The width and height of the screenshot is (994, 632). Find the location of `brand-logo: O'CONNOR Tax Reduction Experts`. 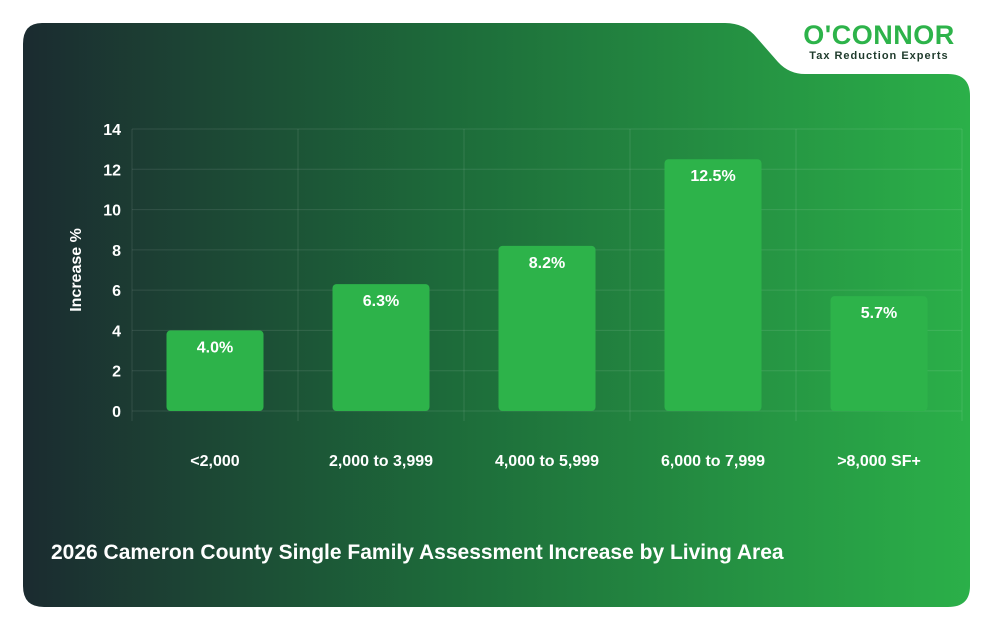

brand-logo: O'CONNOR Tax Reduction Experts is located at coordinates (879, 41).